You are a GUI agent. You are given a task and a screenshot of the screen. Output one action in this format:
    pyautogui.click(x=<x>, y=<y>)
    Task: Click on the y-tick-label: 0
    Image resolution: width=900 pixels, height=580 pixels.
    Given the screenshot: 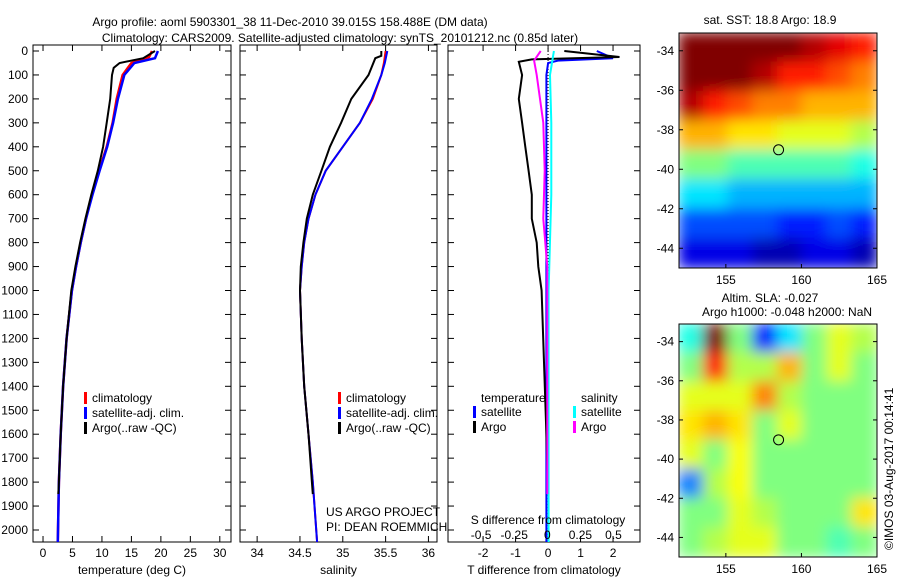 What is the action you would take?
    pyautogui.click(x=24, y=51)
    